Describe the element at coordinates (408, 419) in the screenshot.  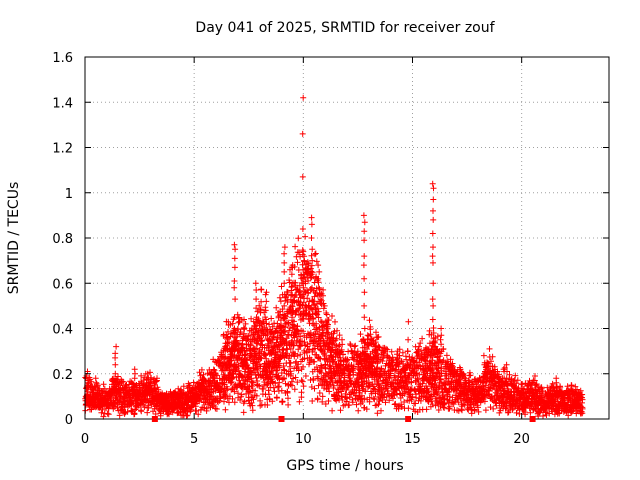
I see `gap-marker` at that location.